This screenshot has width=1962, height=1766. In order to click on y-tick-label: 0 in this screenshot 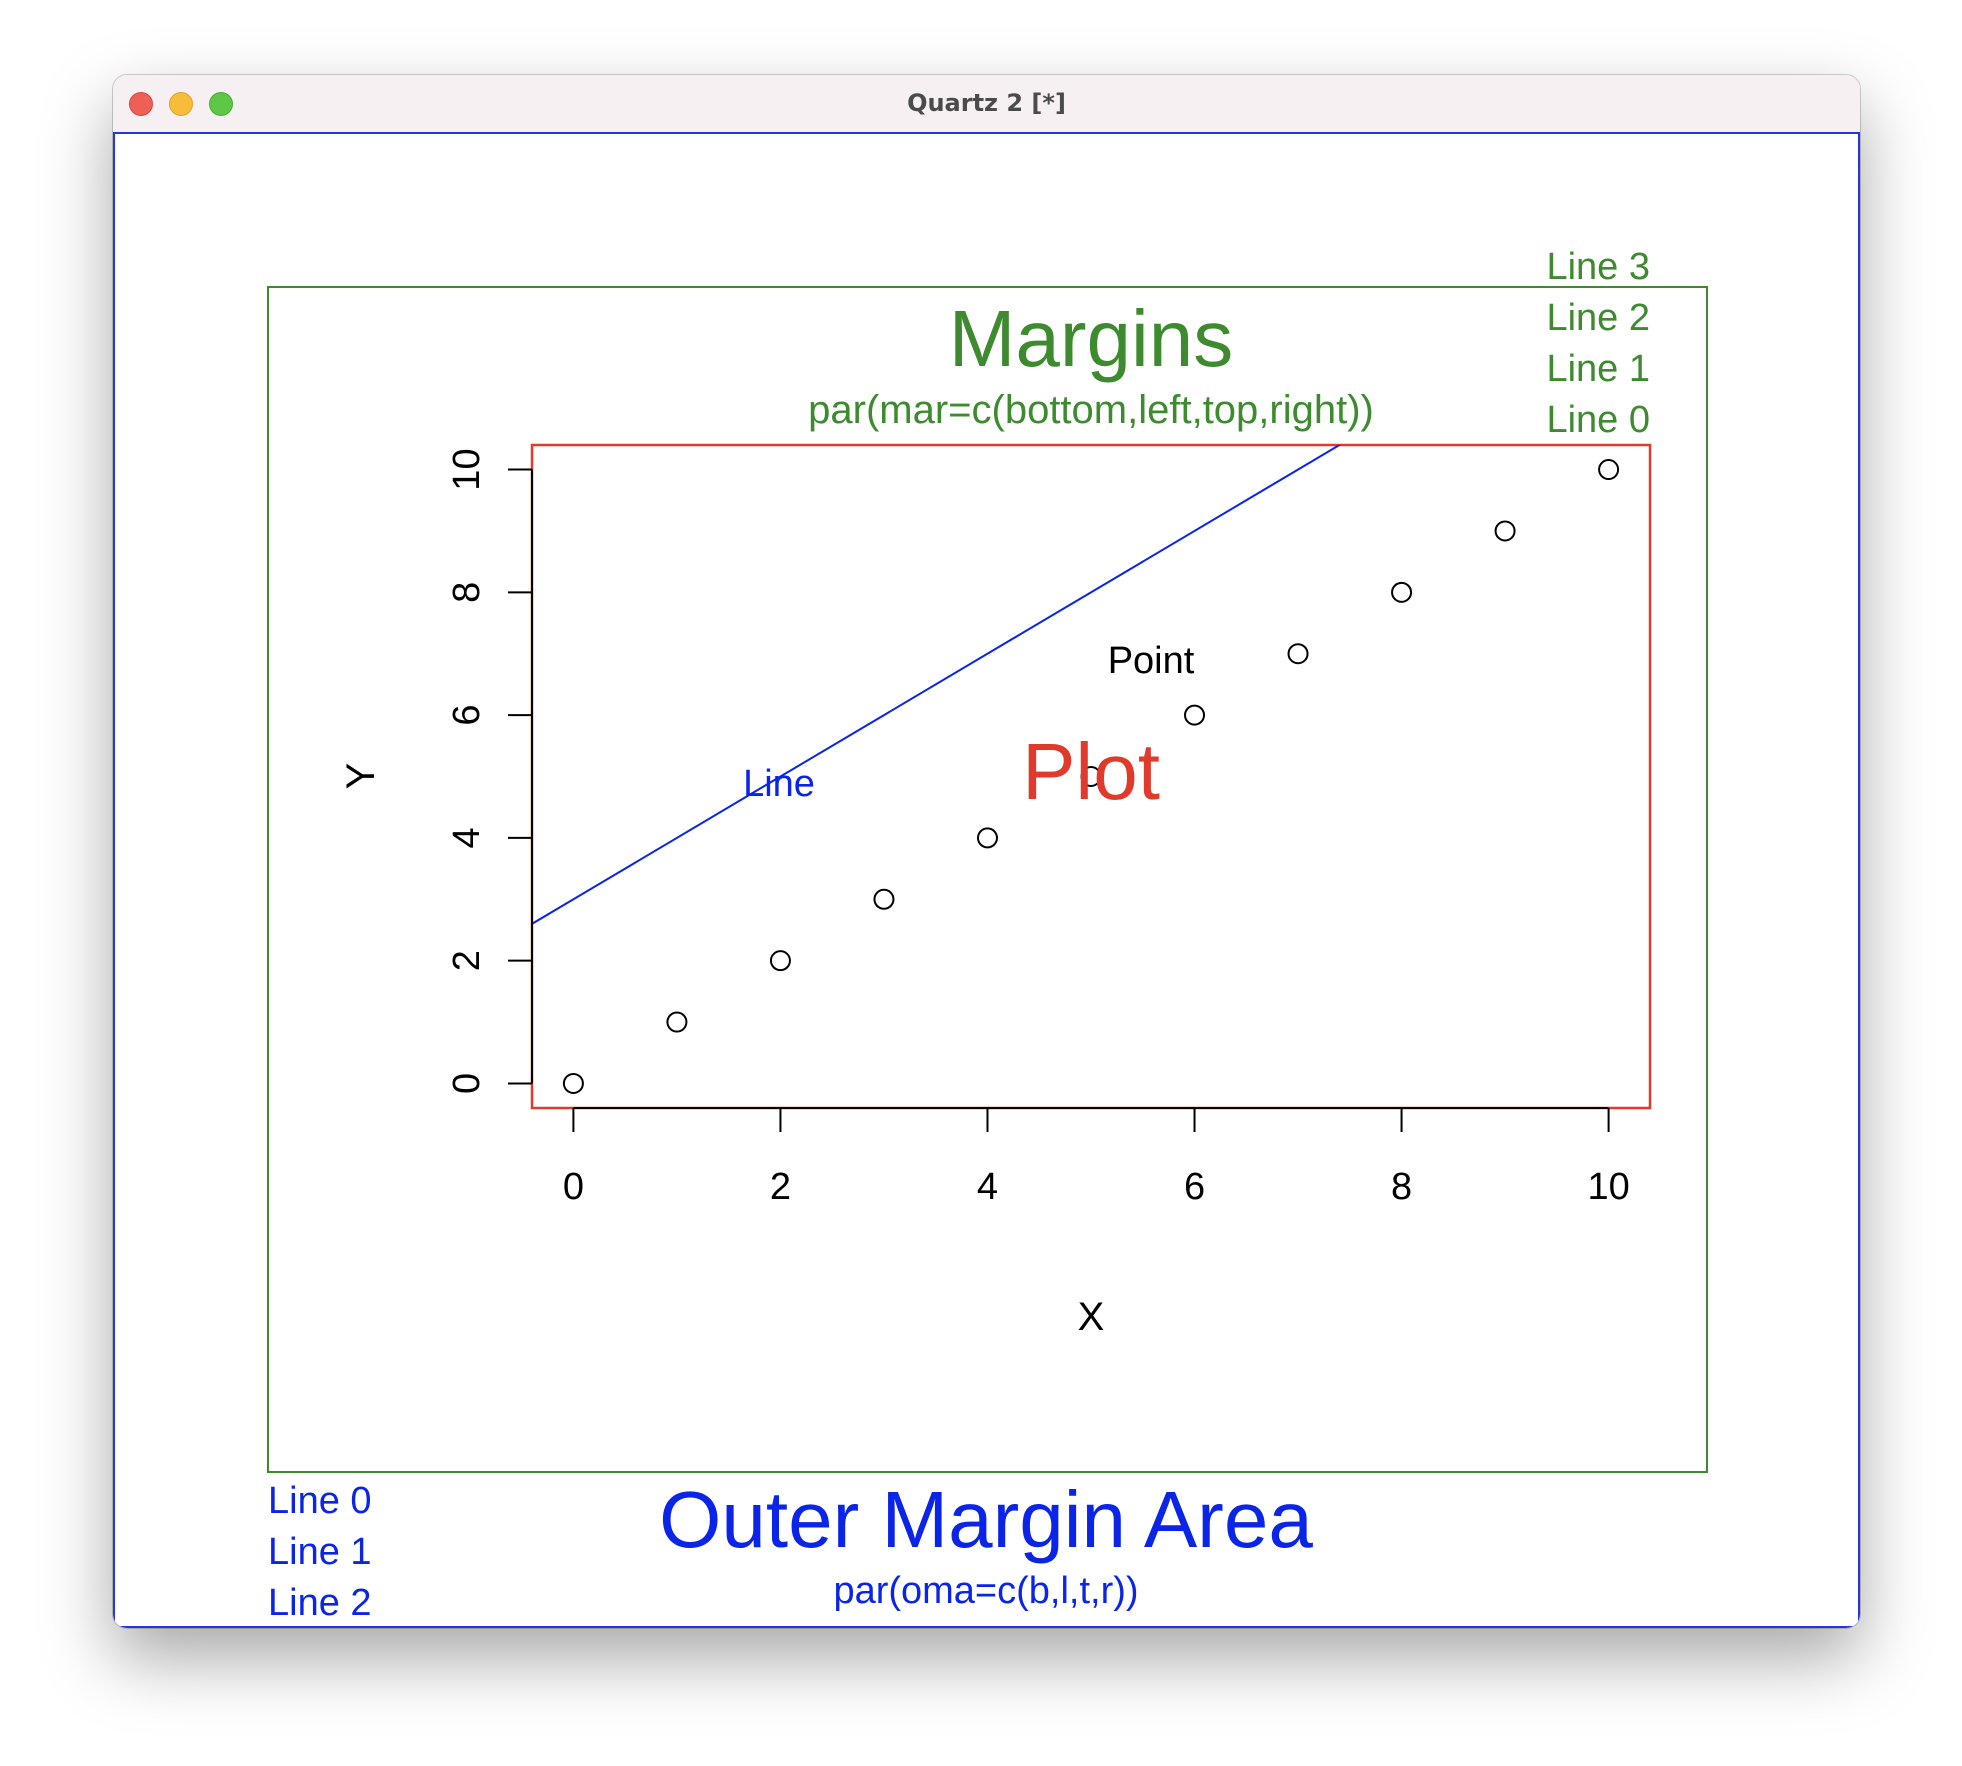, I will do `click(467, 1083)`.